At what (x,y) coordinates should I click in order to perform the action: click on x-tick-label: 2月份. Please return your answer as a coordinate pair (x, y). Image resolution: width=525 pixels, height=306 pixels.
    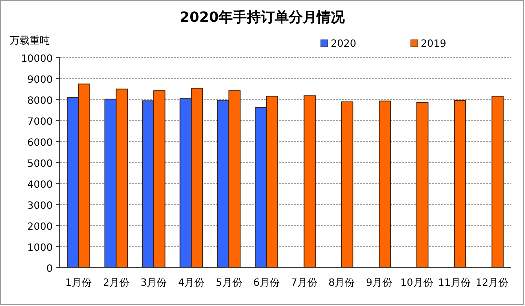
    Looking at the image, I should click on (116, 283).